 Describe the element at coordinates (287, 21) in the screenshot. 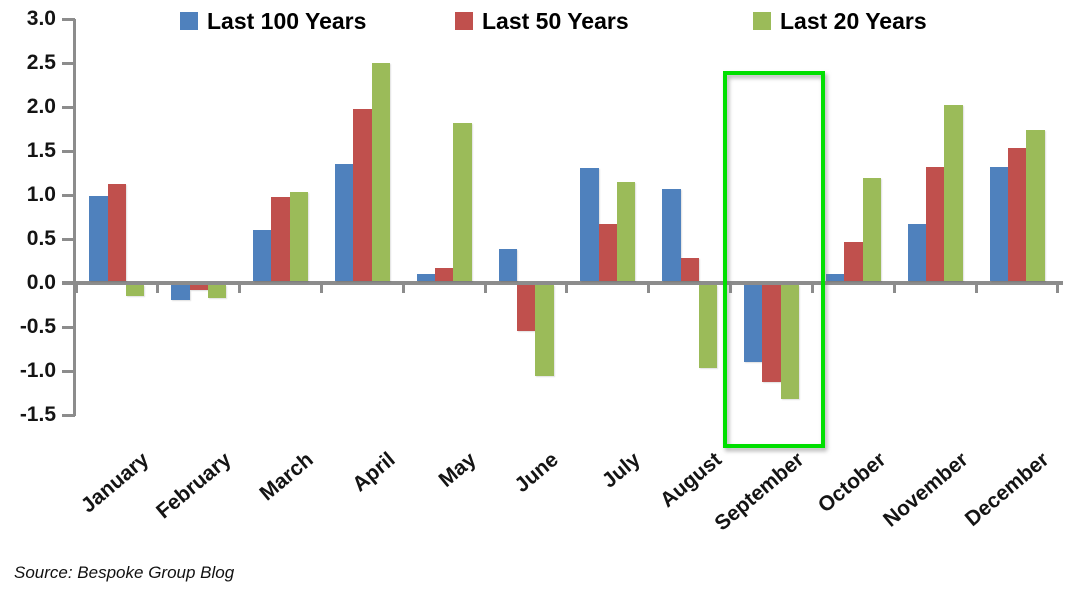

I see `legend-label: Last 100 Years` at that location.